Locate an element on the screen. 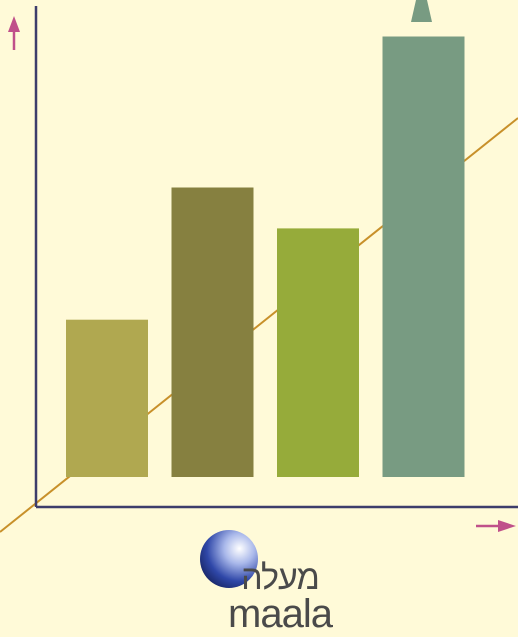  up-arrow-icon is located at coordinates (14, 33).